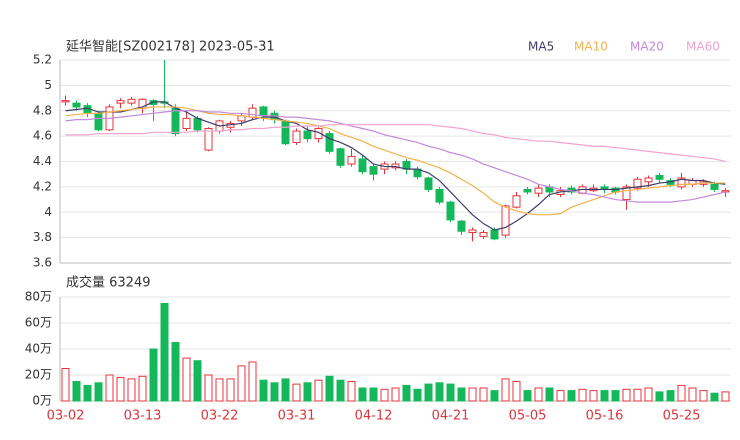 Image resolution: width=740 pixels, height=440 pixels. What do you see at coordinates (170, 47) in the screenshot?
I see `chart-title: 延华智能[SZ002178] 2023-05-31` at bounding box center [170, 47].